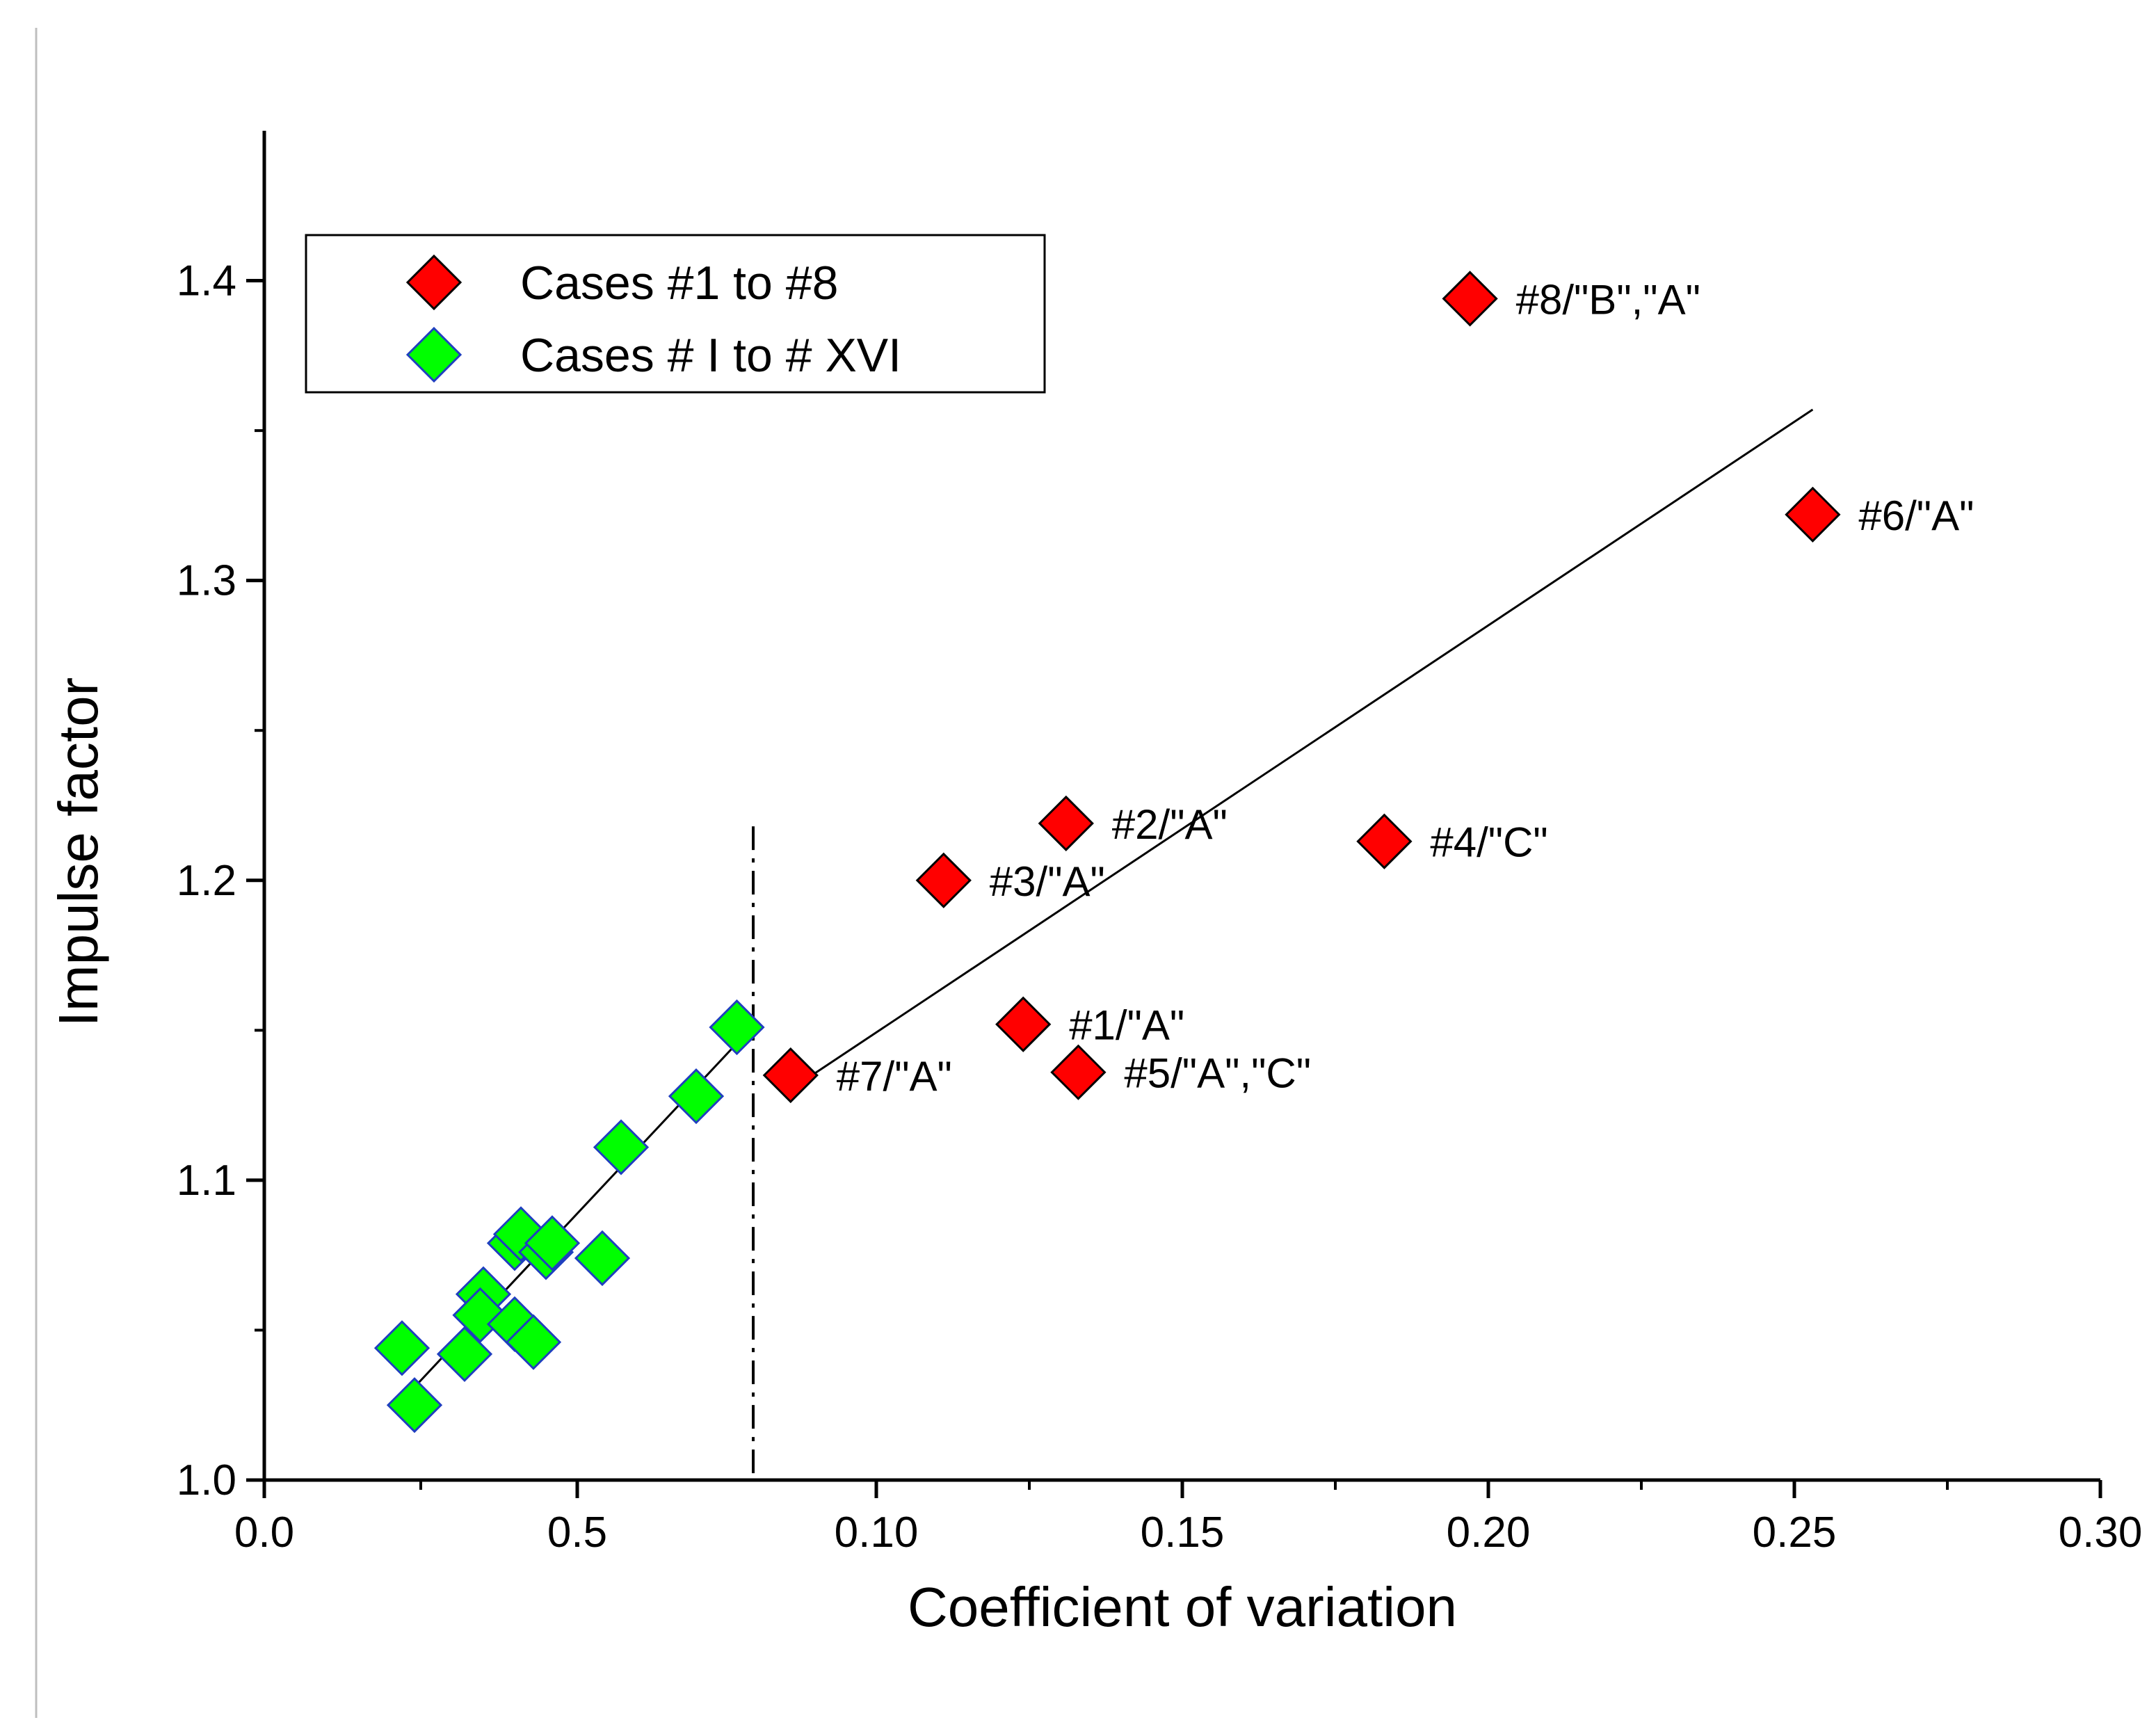 This screenshot has height=1736, width=2156. Describe the element at coordinates (78, 852) in the screenshot. I see `y-axis-title: Impulse factor` at that location.